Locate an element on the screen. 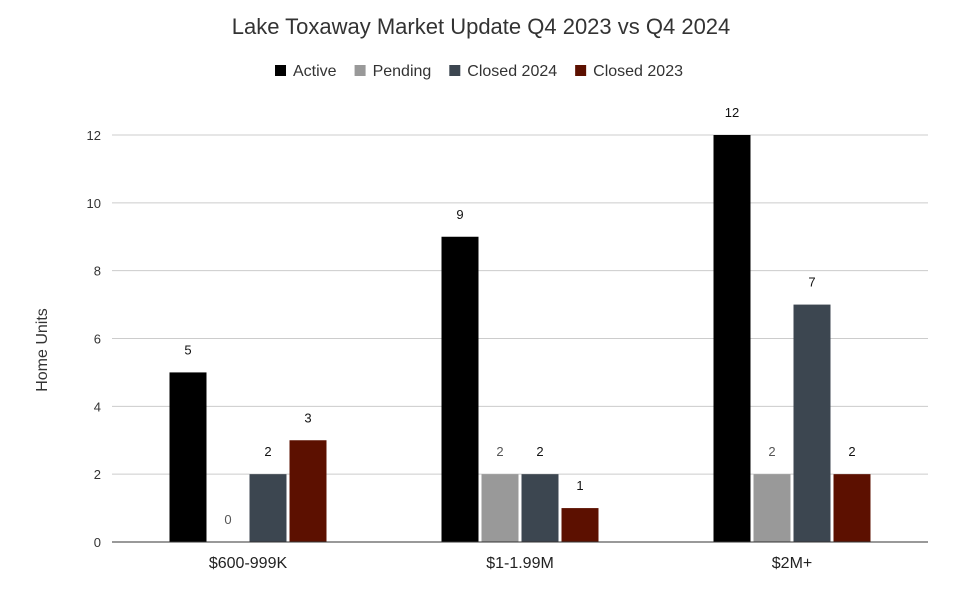 The height and width of the screenshot is (602, 958). bar-closed-2023-1-1-99m is located at coordinates (580, 525).